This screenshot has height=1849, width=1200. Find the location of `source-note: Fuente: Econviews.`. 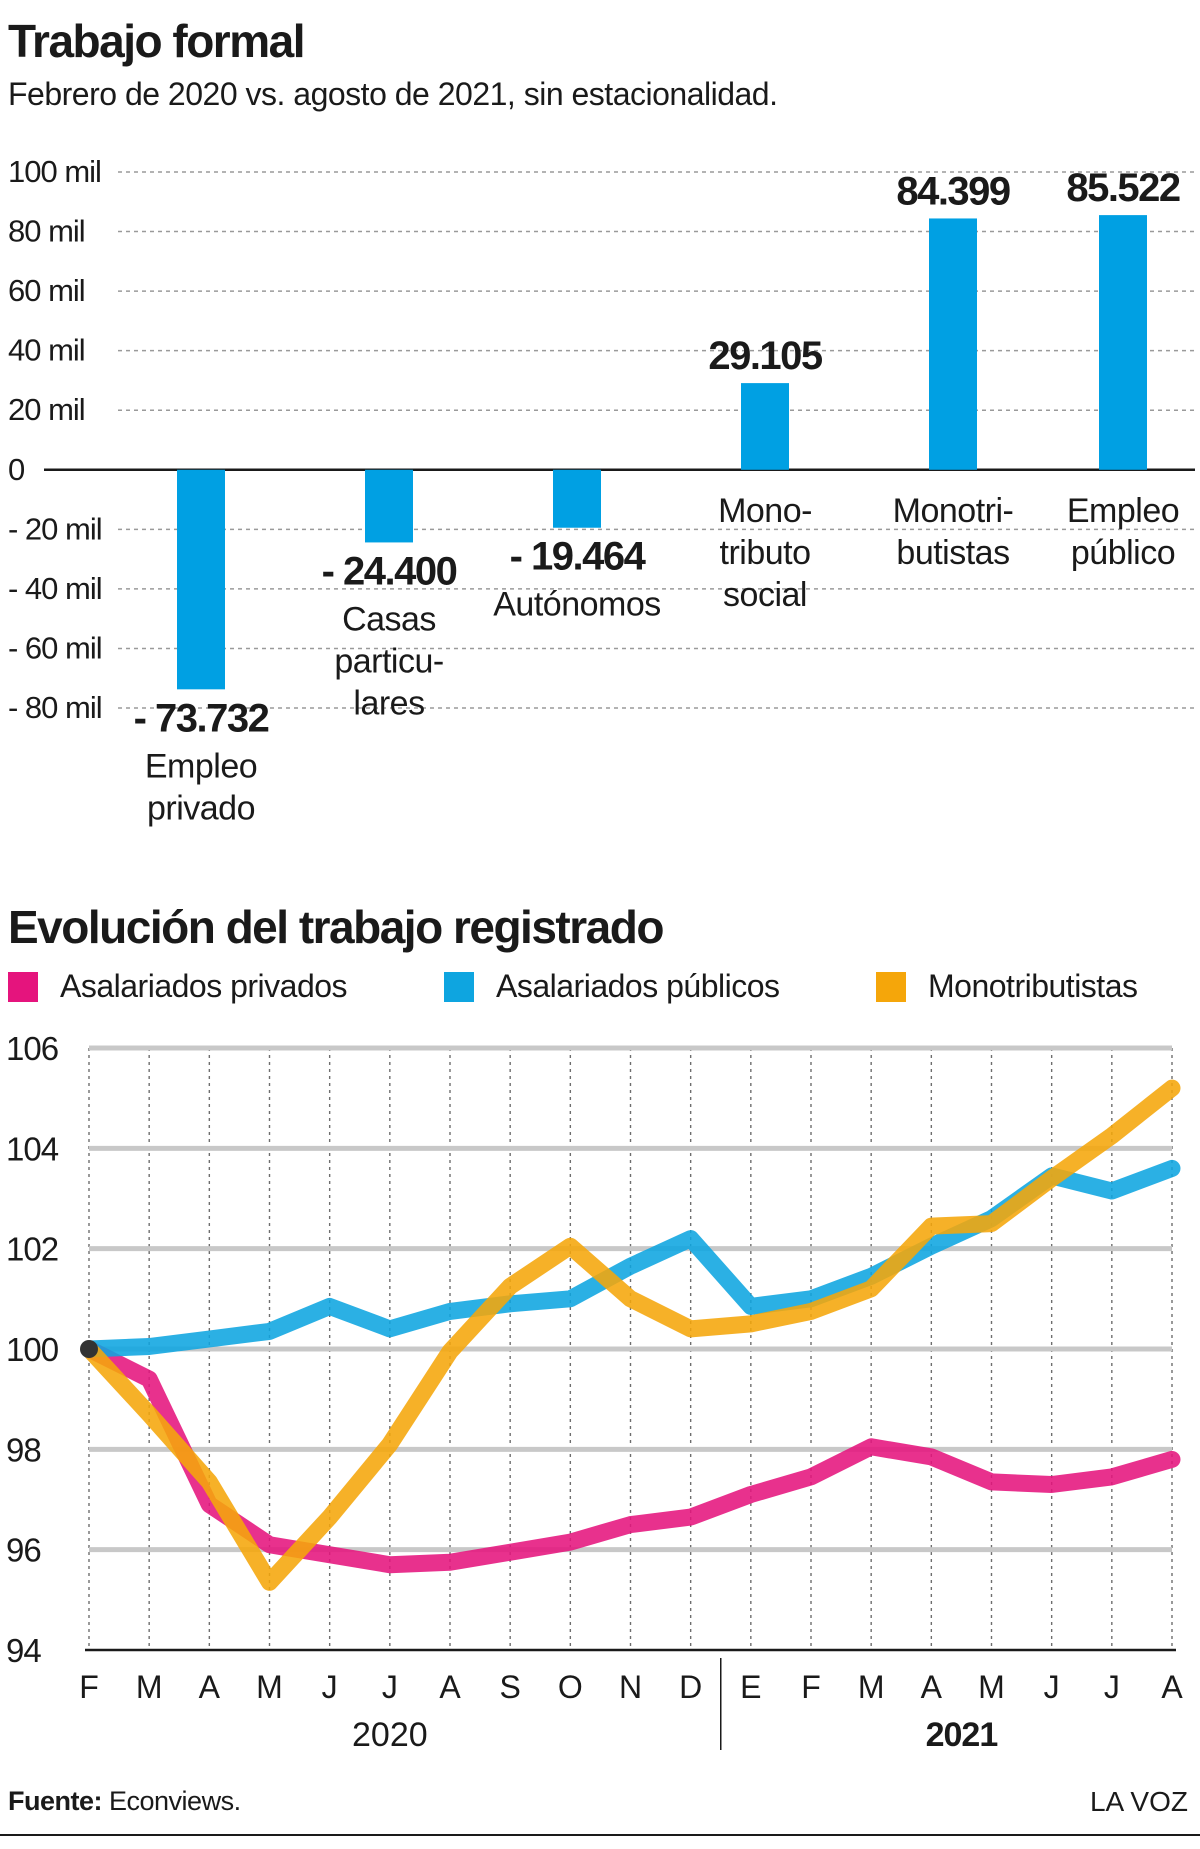

source-note: Fuente: Econviews. is located at coordinates (124, 1801).